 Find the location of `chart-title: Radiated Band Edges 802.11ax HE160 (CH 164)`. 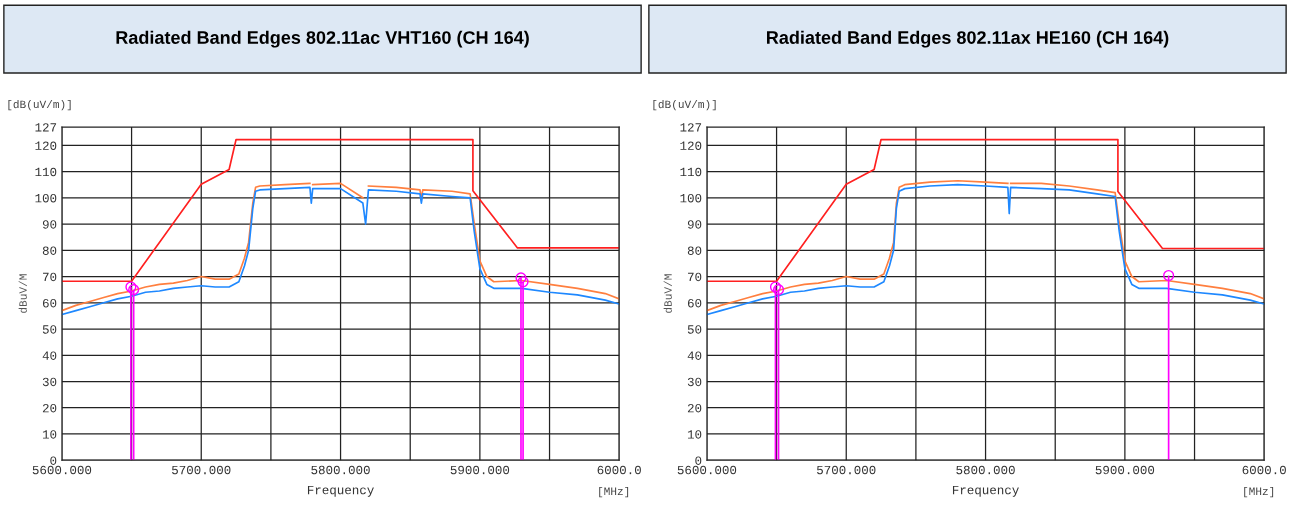

chart-title: Radiated Band Edges 802.11ax HE160 (CH 164) is located at coordinates (968, 39).